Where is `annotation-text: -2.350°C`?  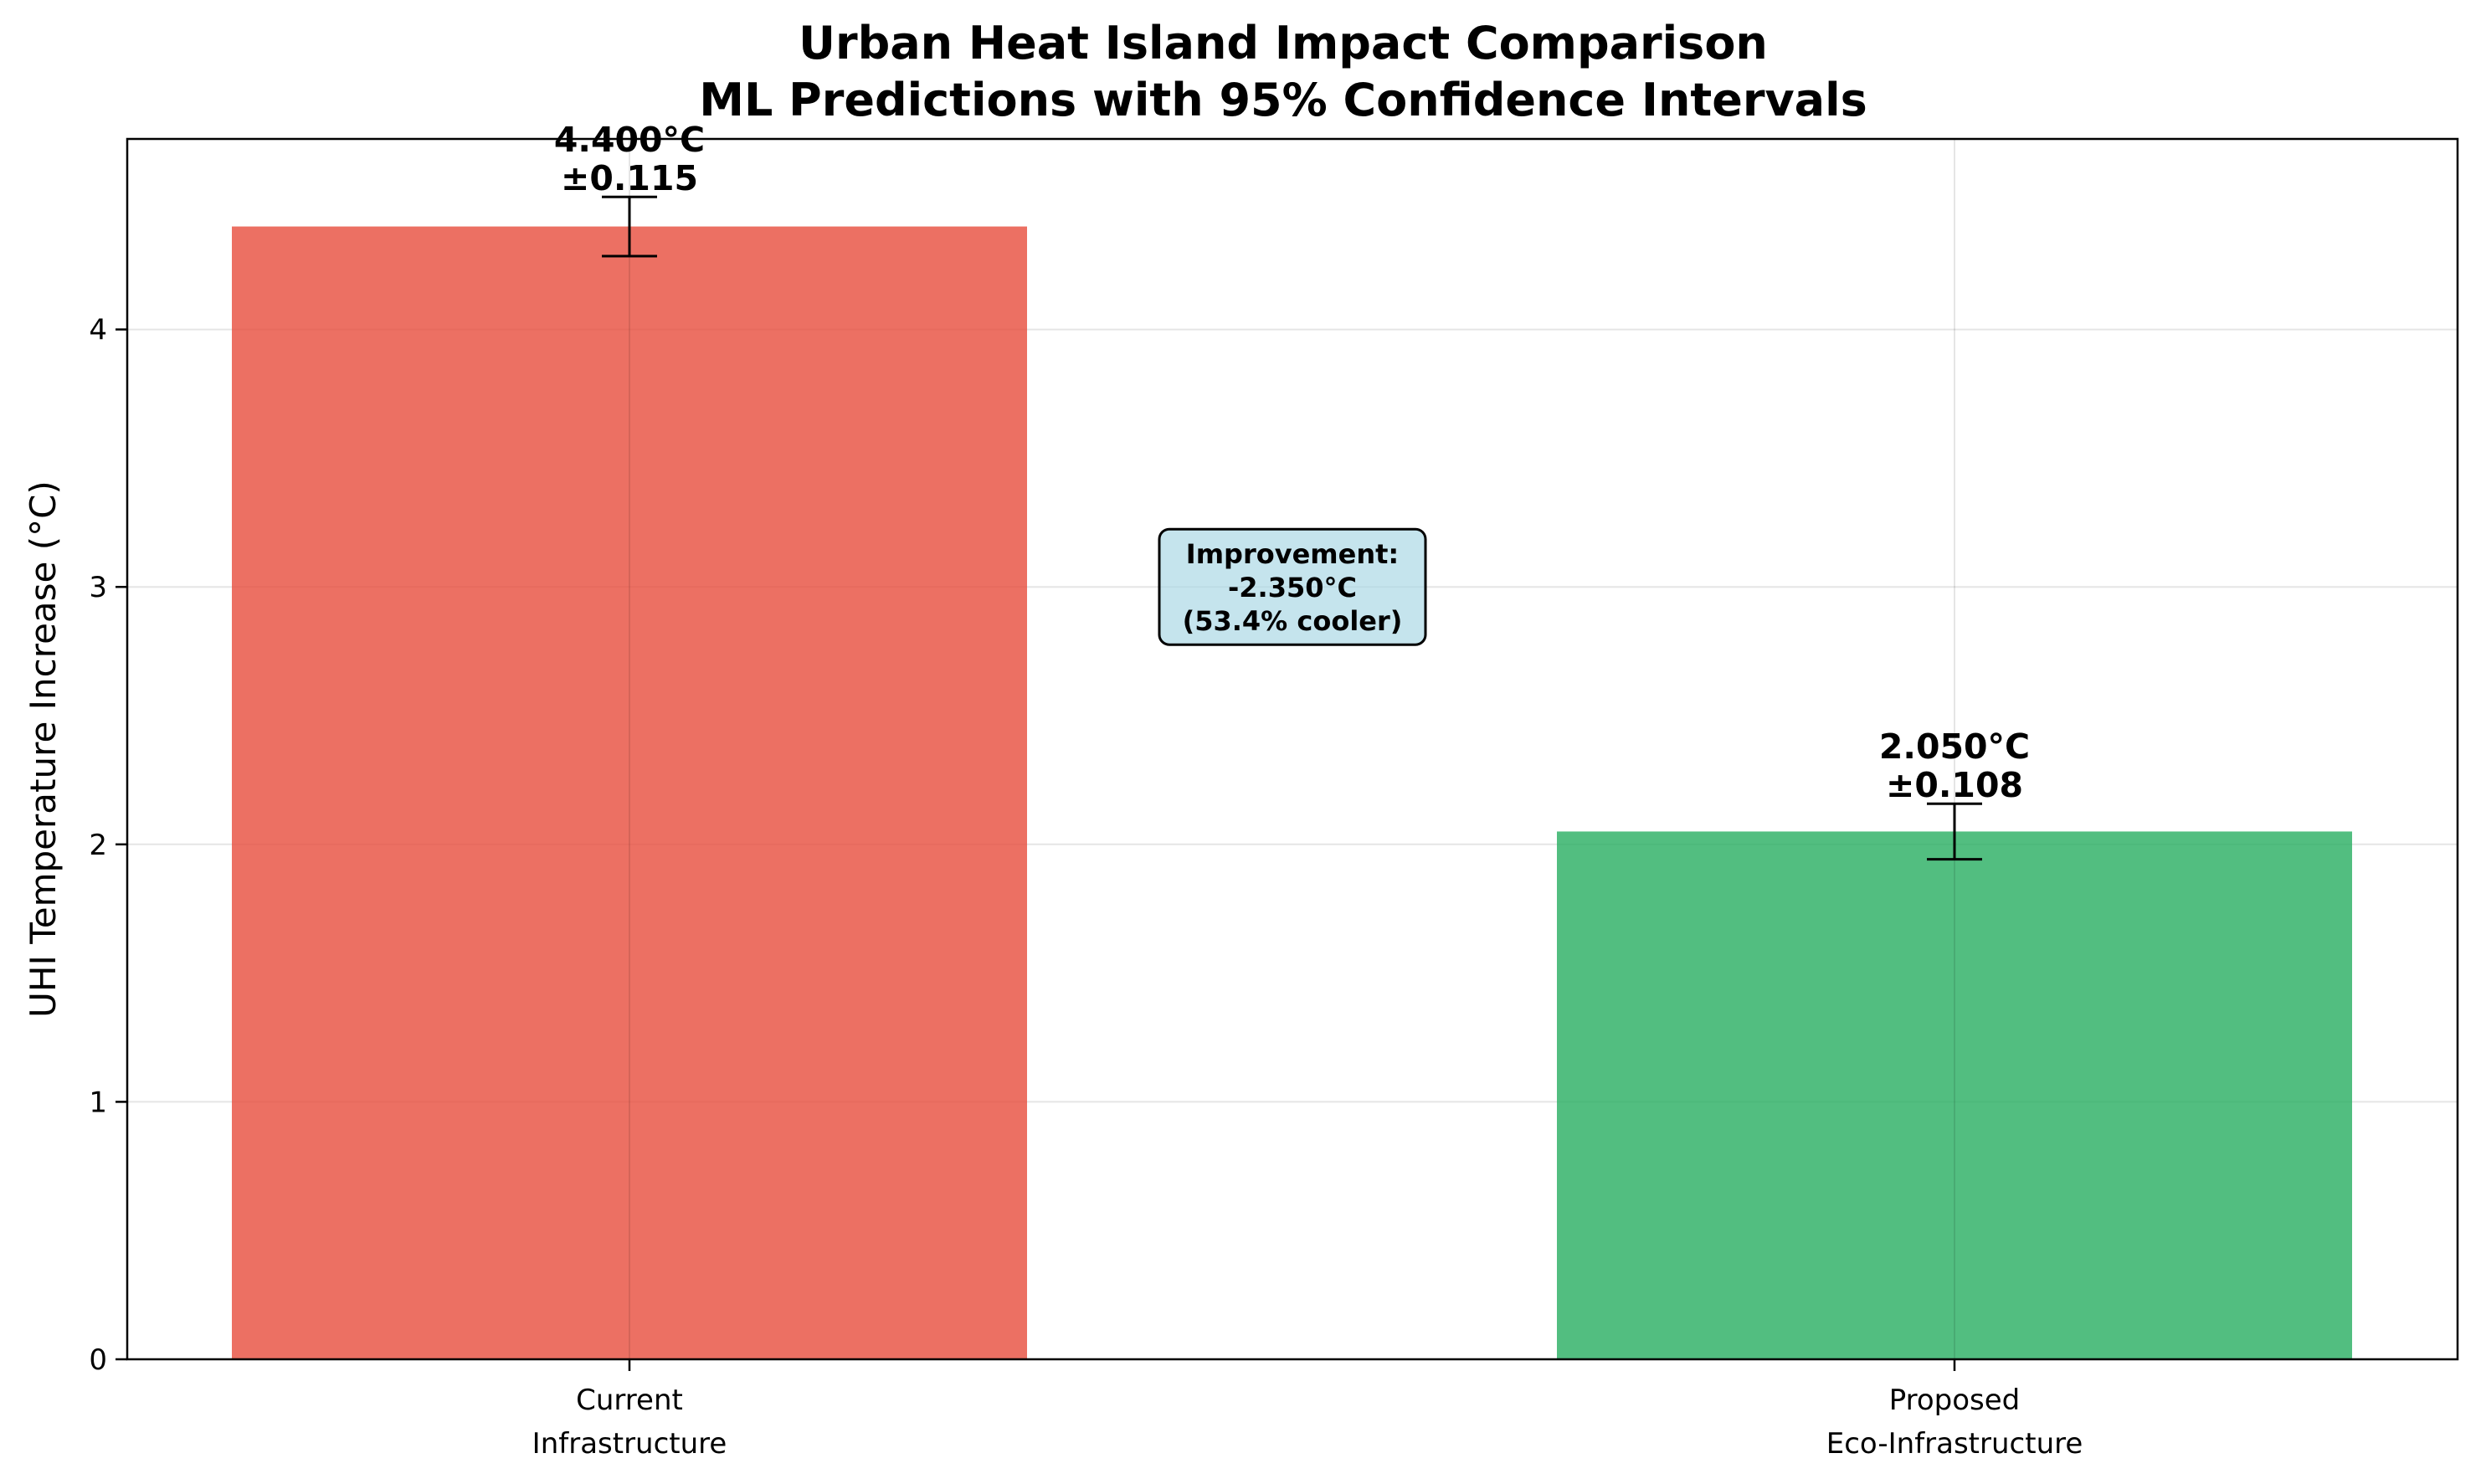 annotation-text: -2.350°C is located at coordinates (1292, 587).